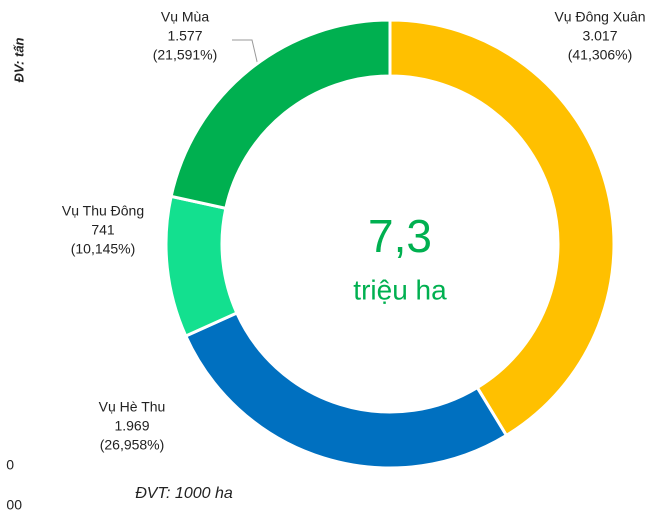 The height and width of the screenshot is (513, 659). What do you see at coordinates (132, 445) in the screenshot?
I see `percent-label: (26,958%)` at bounding box center [132, 445].